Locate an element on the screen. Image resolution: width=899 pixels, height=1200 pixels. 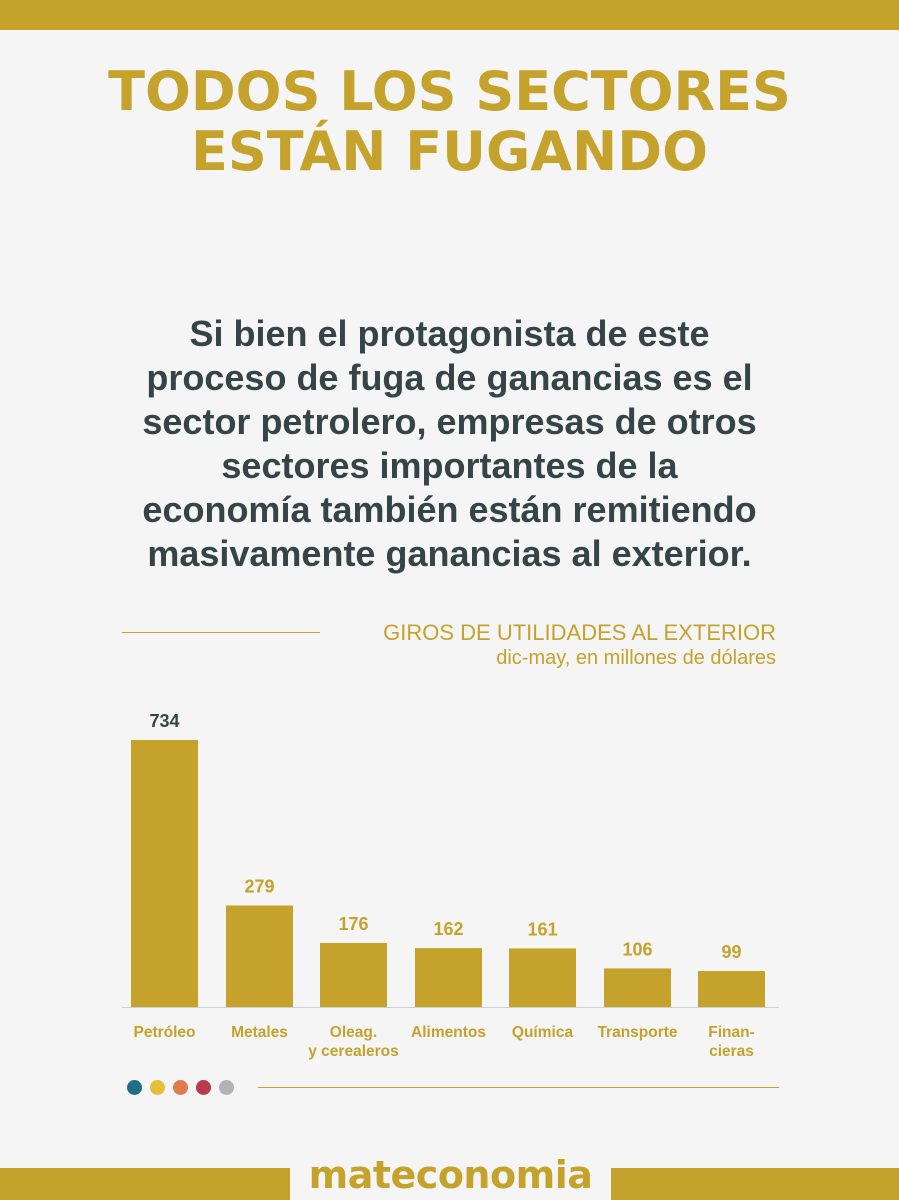
chart-subtitle: dic-may, en millones de dólares is located at coordinates (636, 658).